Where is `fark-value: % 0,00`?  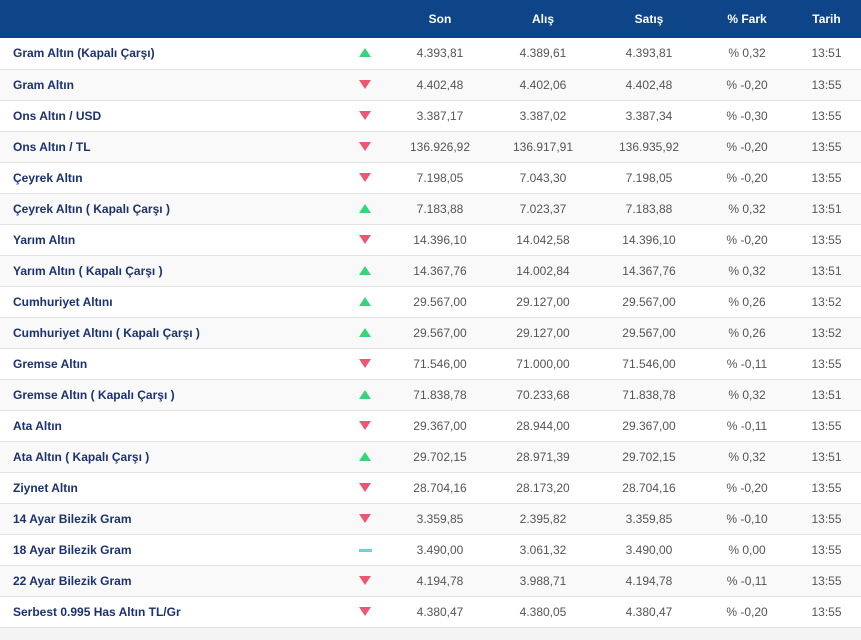
fark-value: % 0,00 is located at coordinates (747, 549).